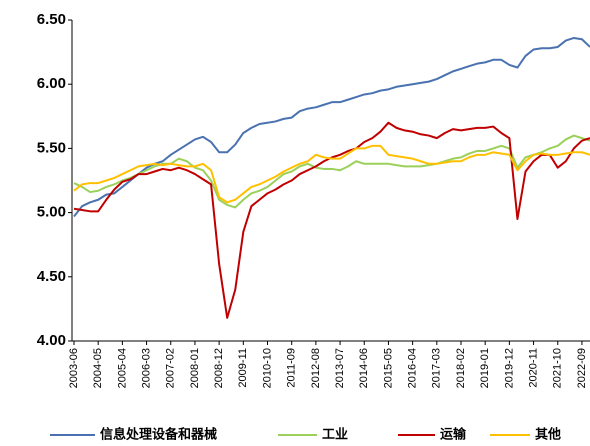  What do you see at coordinates (413, 368) in the screenshot?
I see `x-tick-label: 2016-04` at bounding box center [413, 368].